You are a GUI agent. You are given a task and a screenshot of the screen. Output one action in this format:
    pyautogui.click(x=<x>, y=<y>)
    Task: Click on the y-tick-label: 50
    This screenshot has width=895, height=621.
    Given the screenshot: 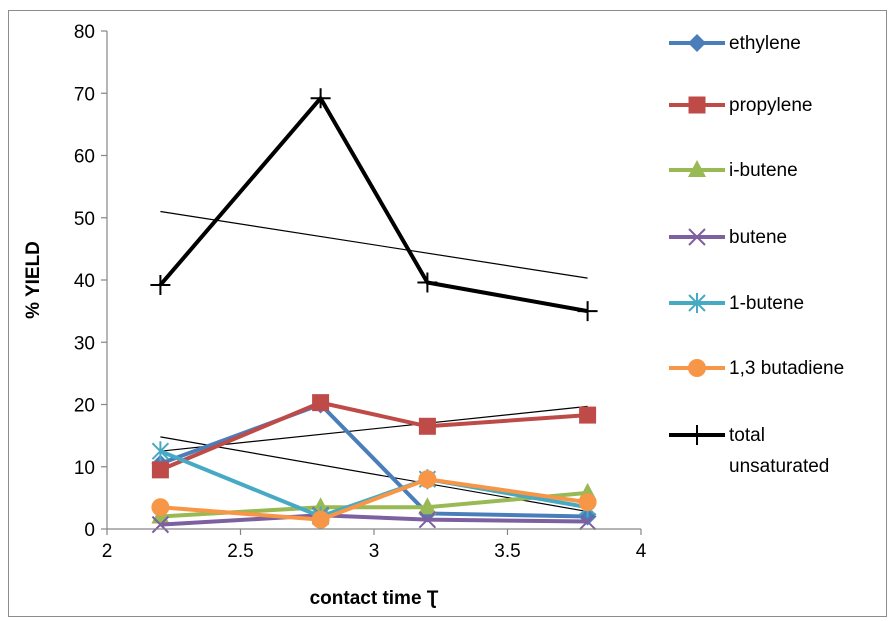 What is the action you would take?
    pyautogui.click(x=84, y=219)
    